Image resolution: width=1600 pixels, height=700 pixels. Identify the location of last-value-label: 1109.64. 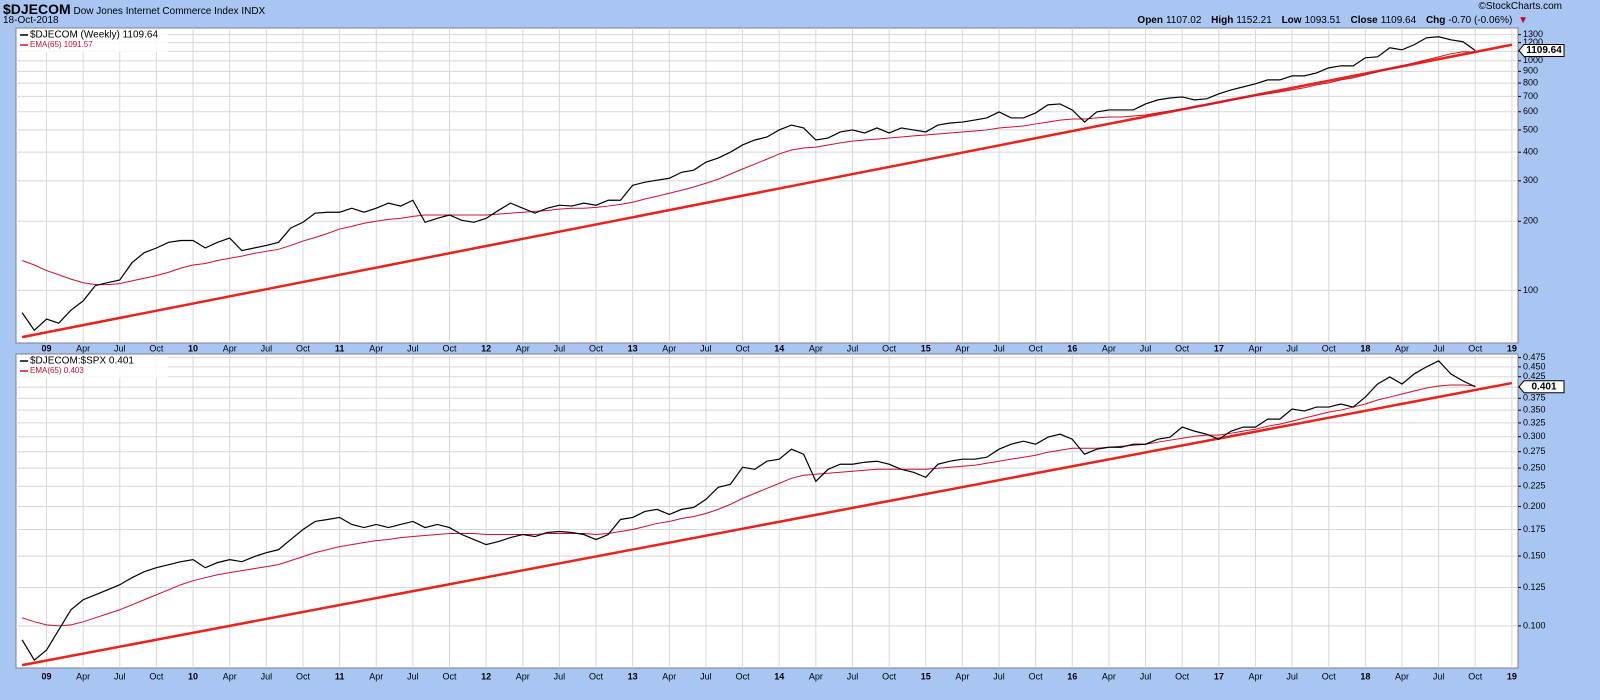
(1544, 50).